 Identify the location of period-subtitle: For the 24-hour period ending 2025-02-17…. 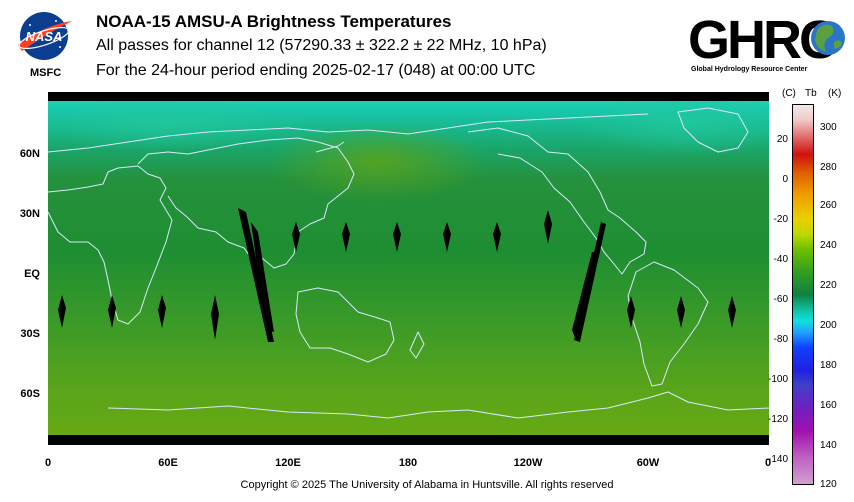
(316, 70).